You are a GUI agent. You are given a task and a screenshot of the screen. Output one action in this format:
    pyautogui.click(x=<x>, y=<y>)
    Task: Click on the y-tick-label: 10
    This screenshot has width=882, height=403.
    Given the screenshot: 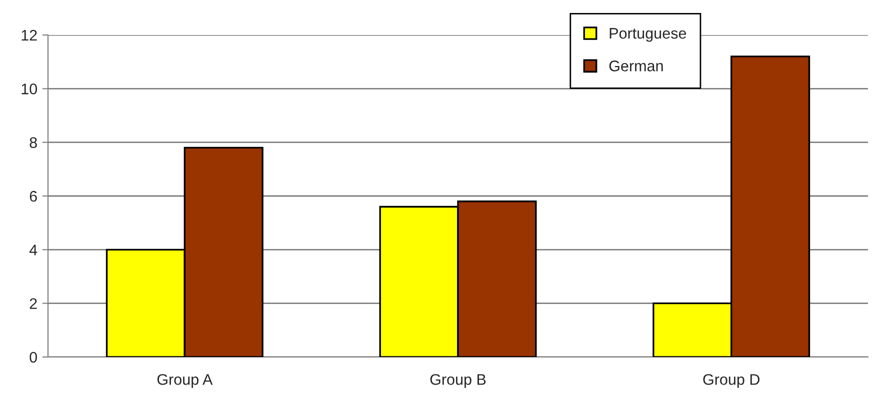 What is the action you would take?
    pyautogui.click(x=29, y=89)
    